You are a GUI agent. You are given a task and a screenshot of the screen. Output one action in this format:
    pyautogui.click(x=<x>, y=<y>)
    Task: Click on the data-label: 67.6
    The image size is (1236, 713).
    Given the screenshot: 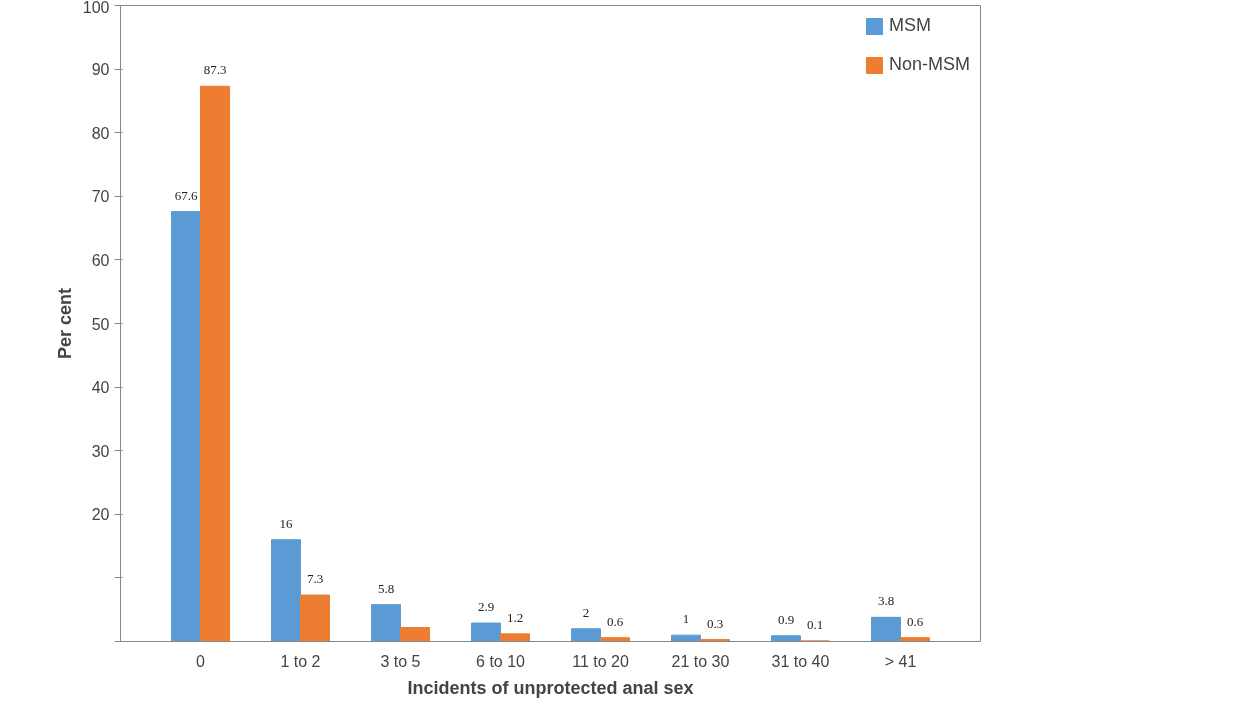 What is the action you would take?
    pyautogui.click(x=186, y=195)
    